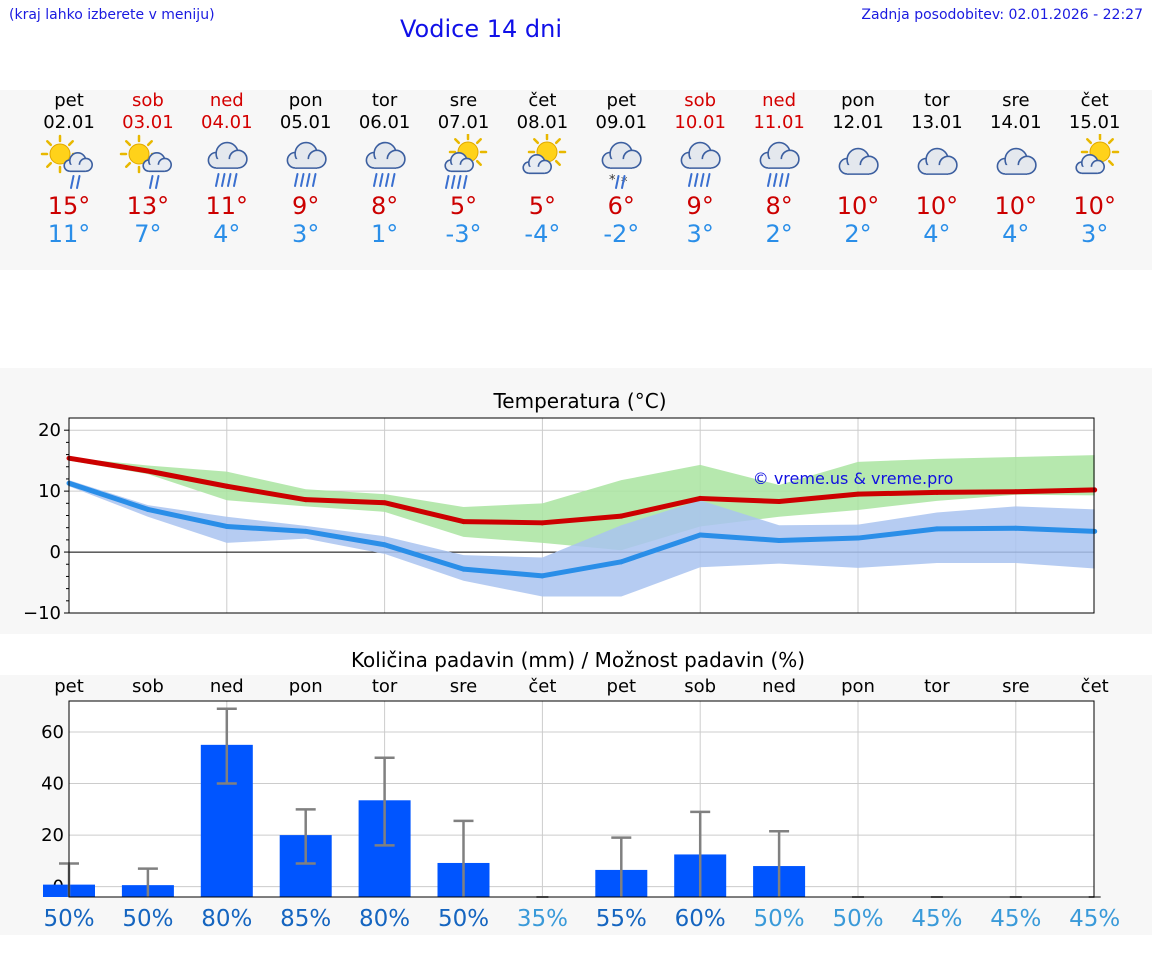  What do you see at coordinates (69, 169) in the screenshot?
I see `day-column: pet 02.01 15° 11°` at bounding box center [69, 169].